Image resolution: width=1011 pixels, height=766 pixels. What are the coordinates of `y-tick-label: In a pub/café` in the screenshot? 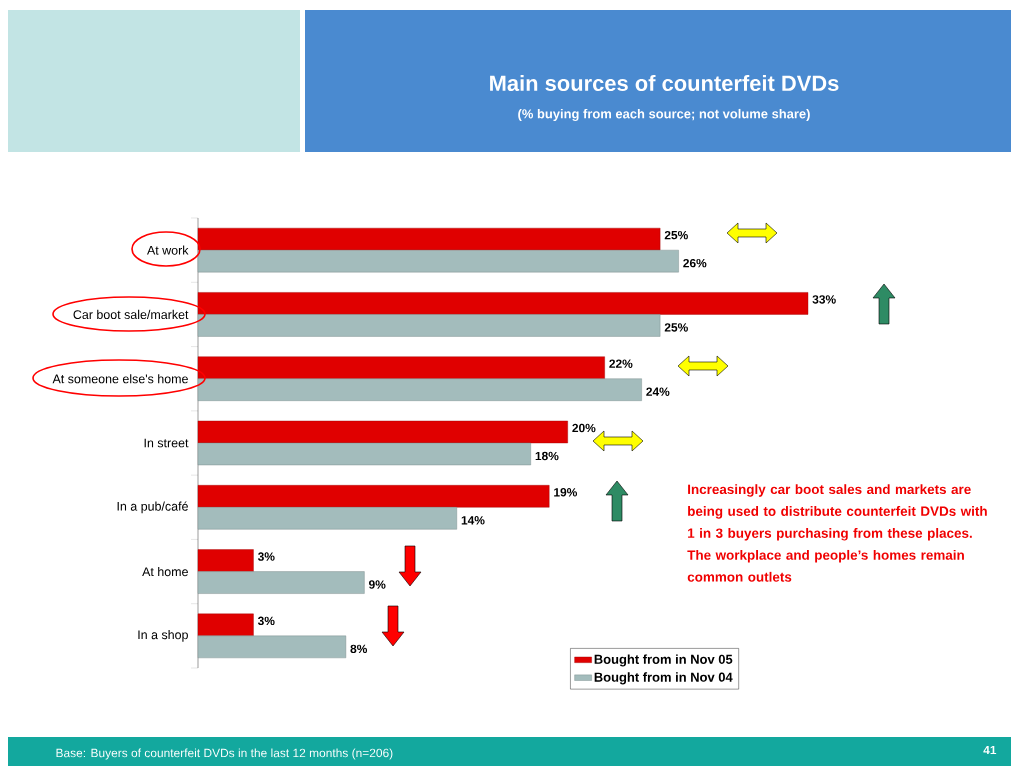 It's located at (152, 507).